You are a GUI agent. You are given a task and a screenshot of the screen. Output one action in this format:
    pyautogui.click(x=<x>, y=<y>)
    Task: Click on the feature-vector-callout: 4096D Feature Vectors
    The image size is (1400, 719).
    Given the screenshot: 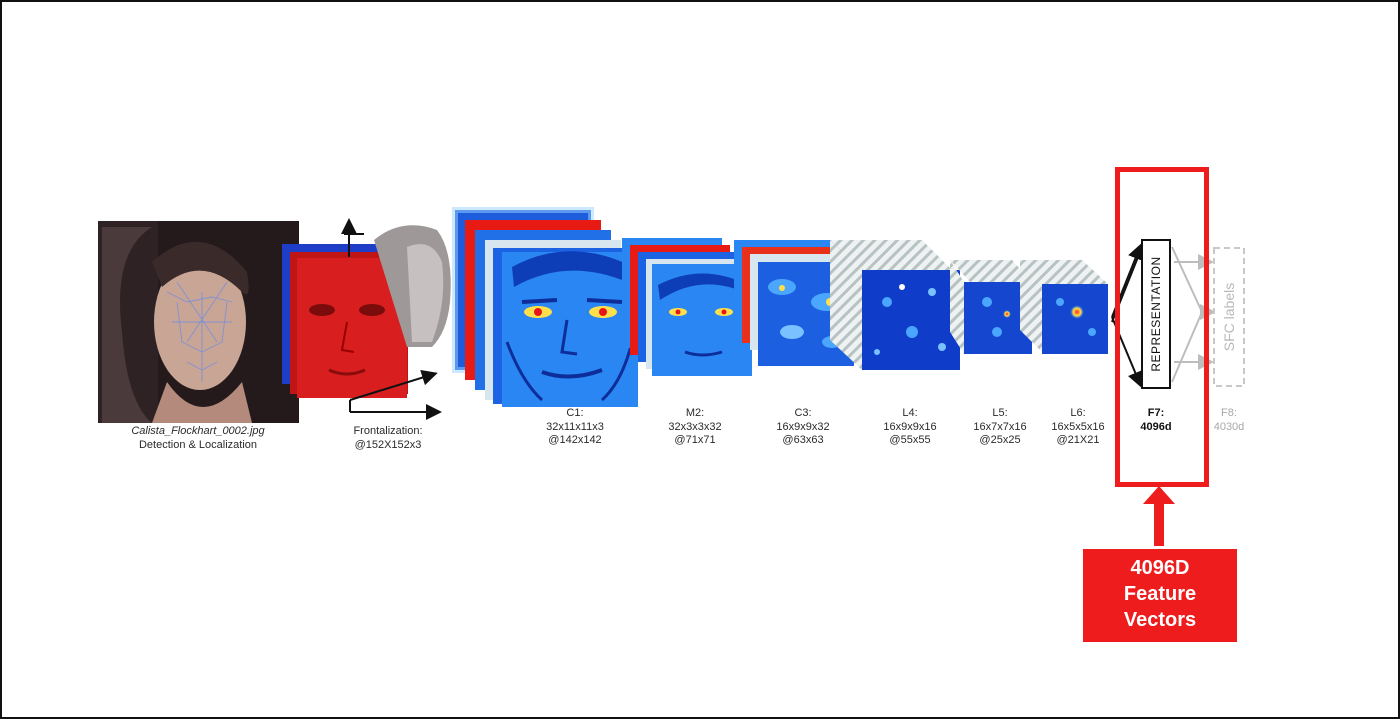 What is the action you would take?
    pyautogui.click(x=1160, y=595)
    